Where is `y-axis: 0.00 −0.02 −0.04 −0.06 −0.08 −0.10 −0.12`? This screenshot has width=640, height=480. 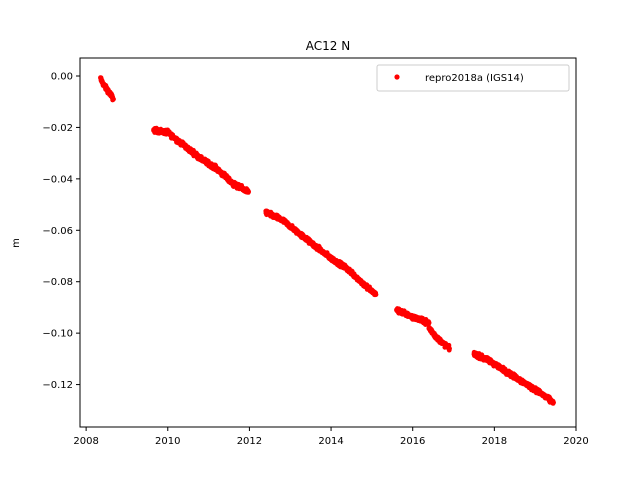 y-axis: 0.00 −0.02 −0.04 −0.06 −0.08 −0.10 −0.12 is located at coordinates (61, 231).